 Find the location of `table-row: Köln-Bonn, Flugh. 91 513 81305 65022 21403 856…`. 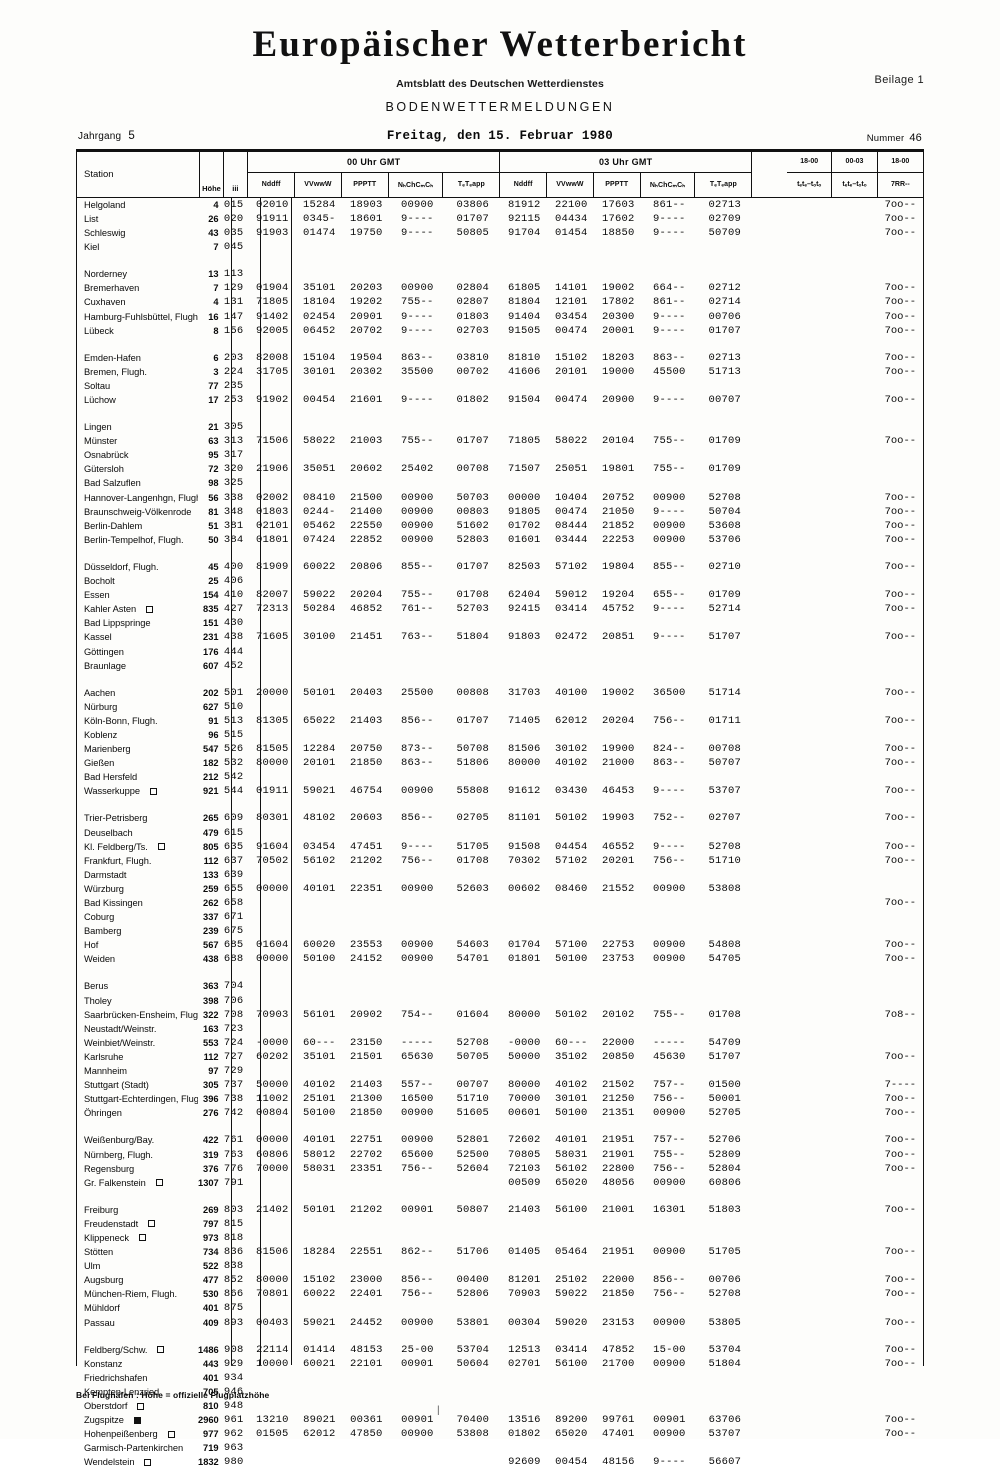

table-row: Köln-Bonn, Flugh. 91 513 81305 65022 21403 856… is located at coordinates (500, 721).